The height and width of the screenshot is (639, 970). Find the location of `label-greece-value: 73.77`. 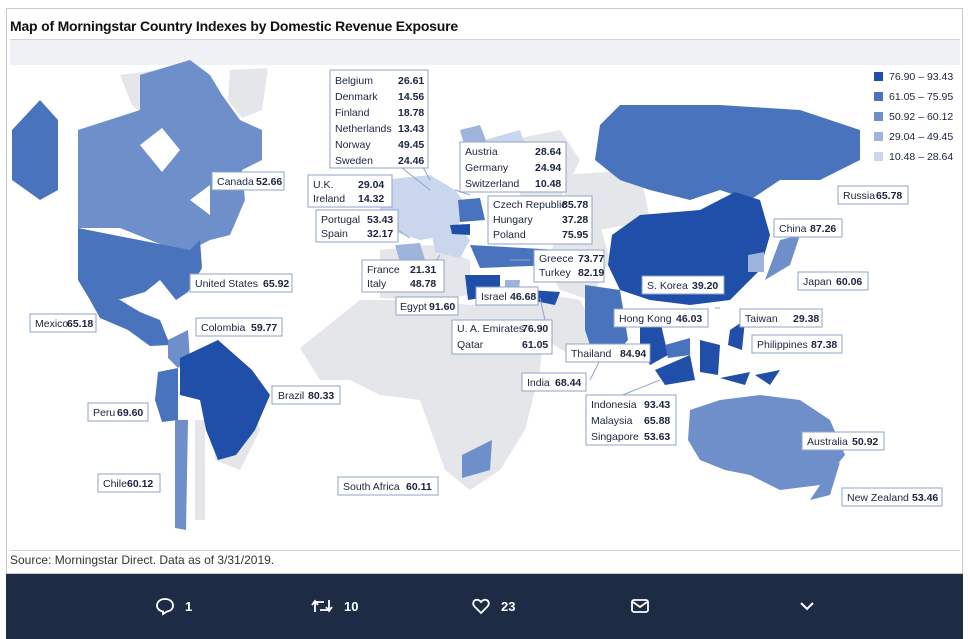

label-greece-value: 73.77 is located at coordinates (591, 259).